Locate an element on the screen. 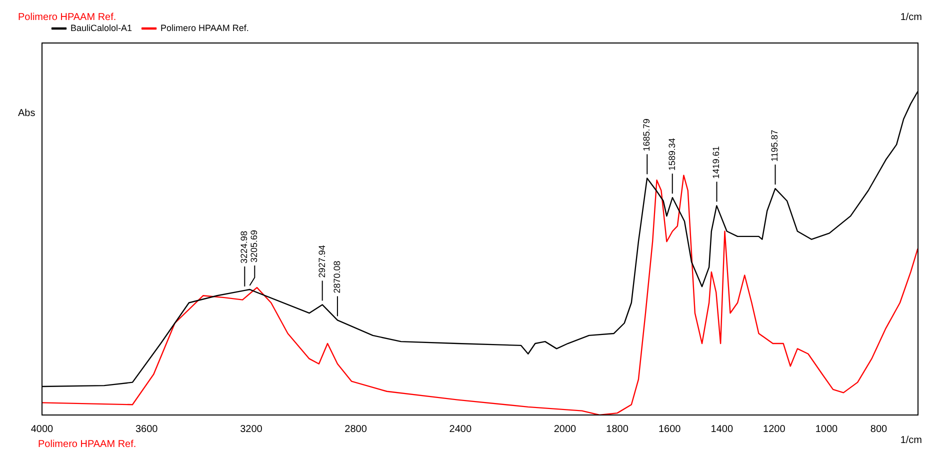 Image resolution: width=934 pixels, height=462 pixels. annotation: 1195.87 is located at coordinates (775, 146).